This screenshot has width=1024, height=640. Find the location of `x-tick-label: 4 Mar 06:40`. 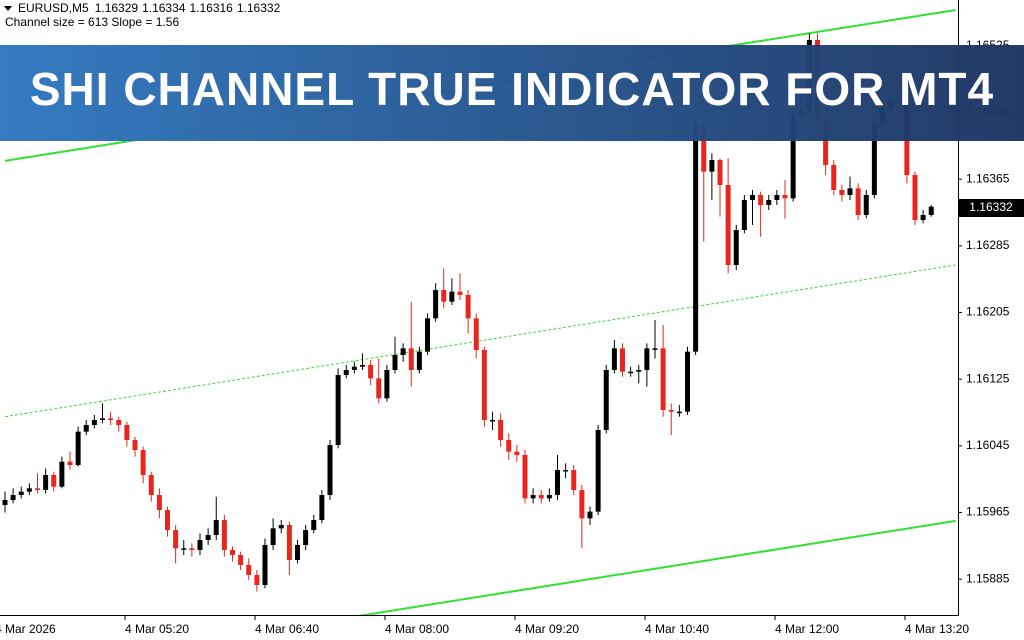

x-tick-label: 4 Mar 06:40 is located at coordinates (287, 629).